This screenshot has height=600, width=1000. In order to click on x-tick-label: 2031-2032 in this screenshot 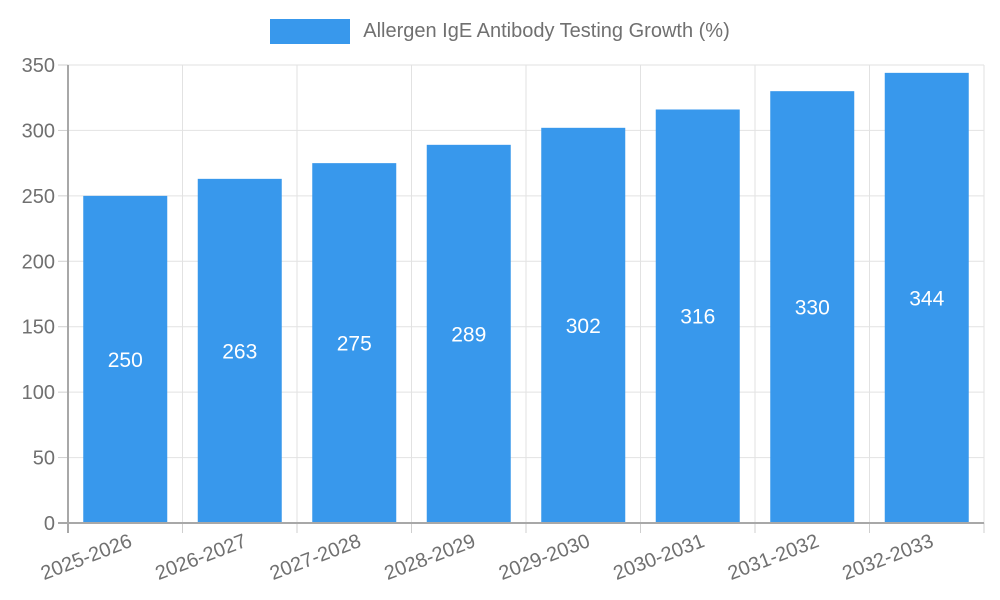, I will do `click(773, 557)`.